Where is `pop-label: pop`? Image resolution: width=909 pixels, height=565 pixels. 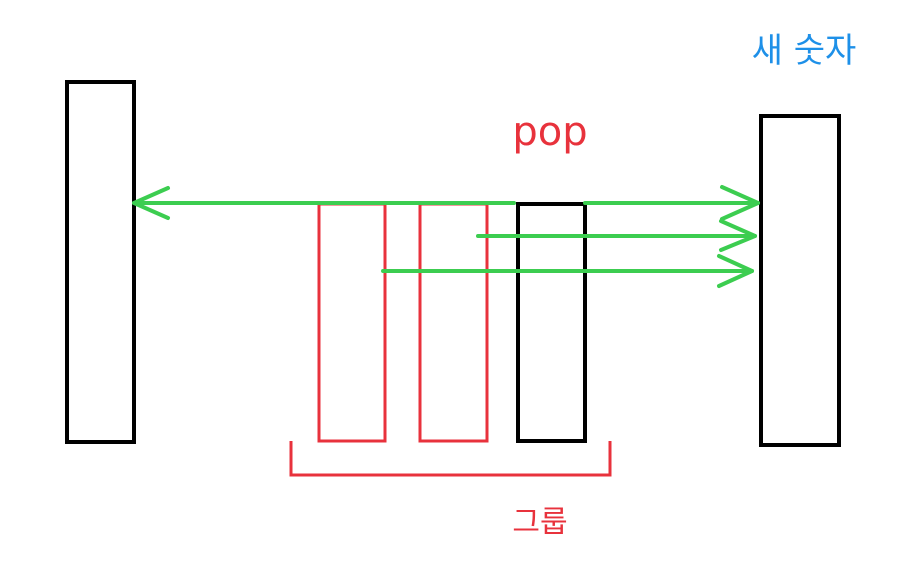
pop-label: pop is located at coordinates (549, 132).